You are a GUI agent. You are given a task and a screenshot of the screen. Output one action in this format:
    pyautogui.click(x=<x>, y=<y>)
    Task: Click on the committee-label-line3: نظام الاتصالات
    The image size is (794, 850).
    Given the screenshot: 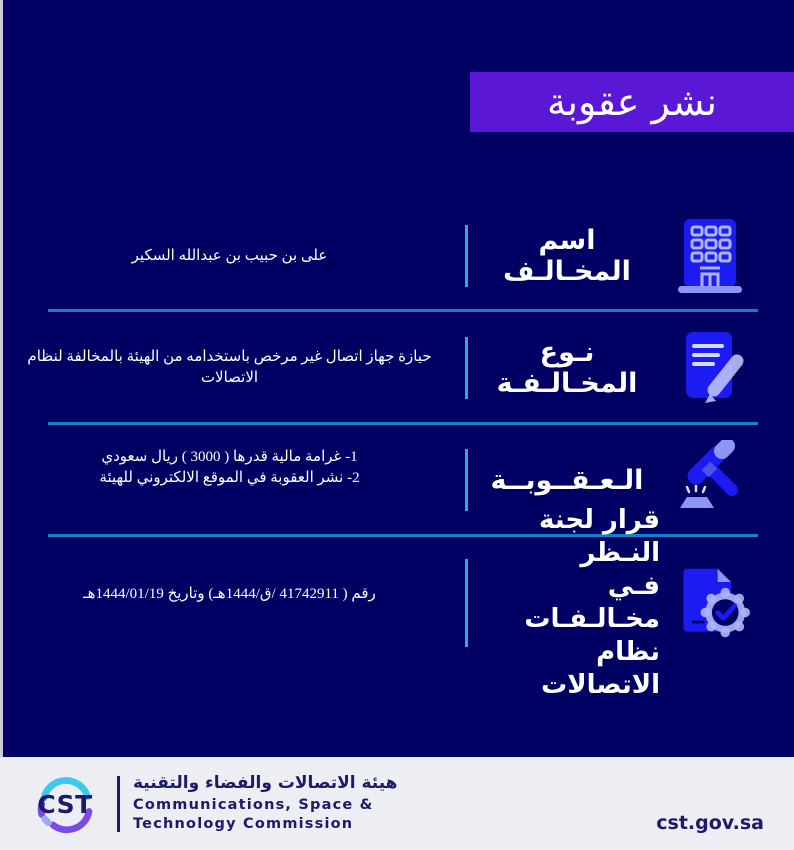 What is the action you would take?
    pyautogui.click(x=600, y=668)
    